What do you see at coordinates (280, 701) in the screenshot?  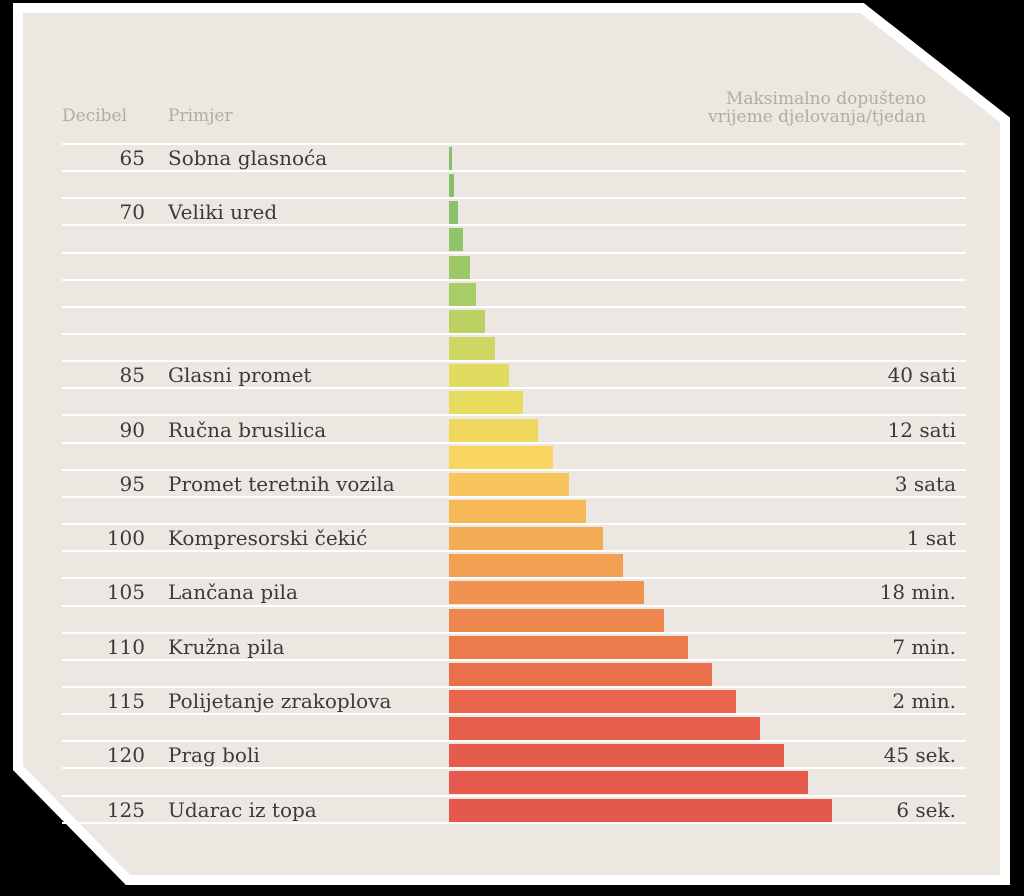 I see `example-label: Polijetanje zrakoplova` at bounding box center [280, 701].